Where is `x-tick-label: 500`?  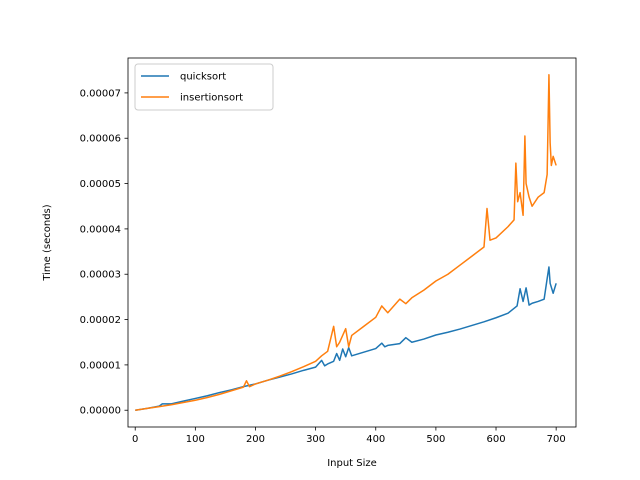
x-tick-label: 500 is located at coordinates (435, 439).